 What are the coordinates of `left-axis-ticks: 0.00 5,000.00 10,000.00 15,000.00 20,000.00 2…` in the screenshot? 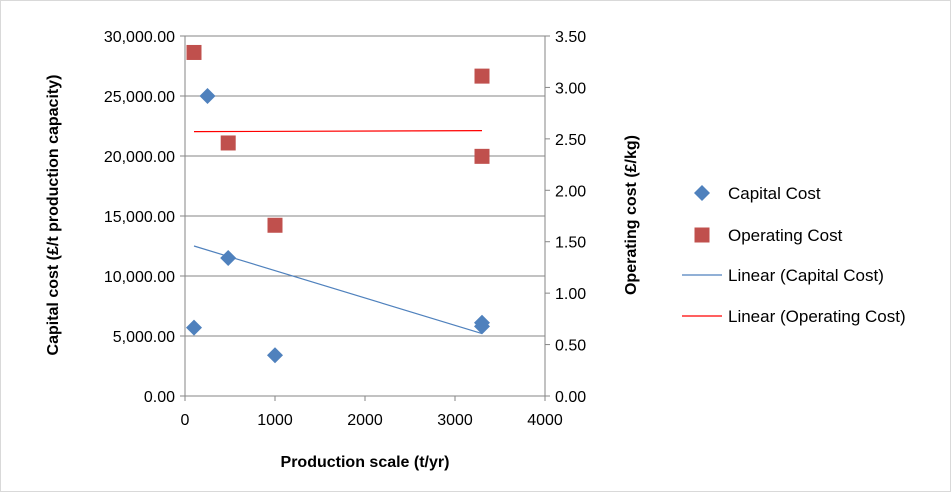 It's located at (144, 217).